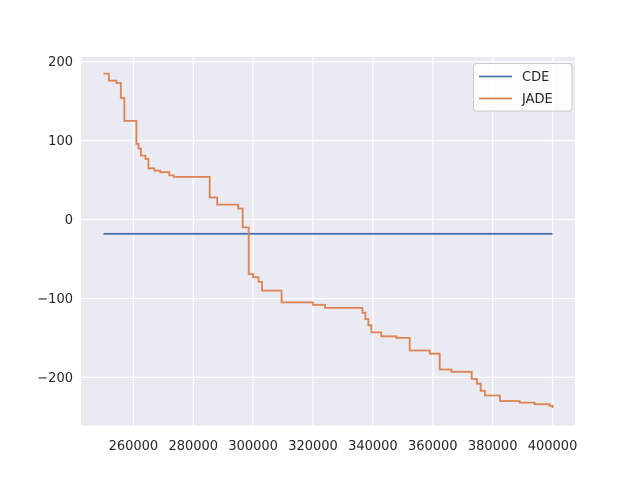 The height and width of the screenshot is (484, 640). What do you see at coordinates (134, 446) in the screenshot?
I see `x-tick-label: 260000` at bounding box center [134, 446].